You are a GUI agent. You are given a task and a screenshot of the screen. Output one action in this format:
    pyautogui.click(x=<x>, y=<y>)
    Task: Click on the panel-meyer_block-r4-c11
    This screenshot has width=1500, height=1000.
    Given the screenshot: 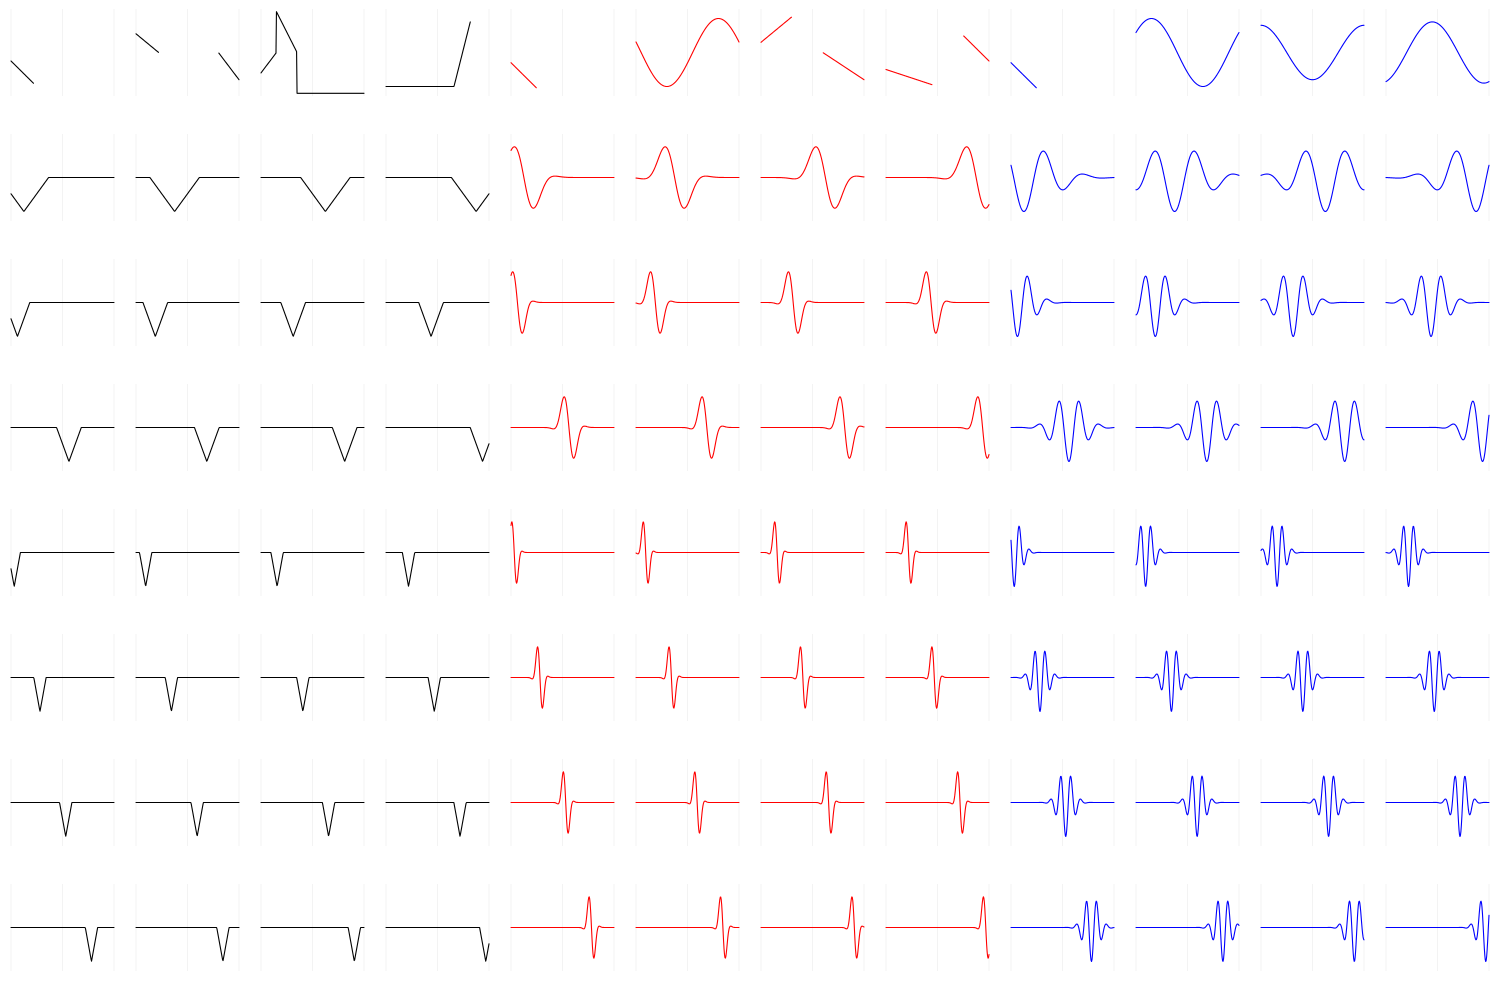 What is the action you would take?
    pyautogui.click(x=1437, y=552)
    